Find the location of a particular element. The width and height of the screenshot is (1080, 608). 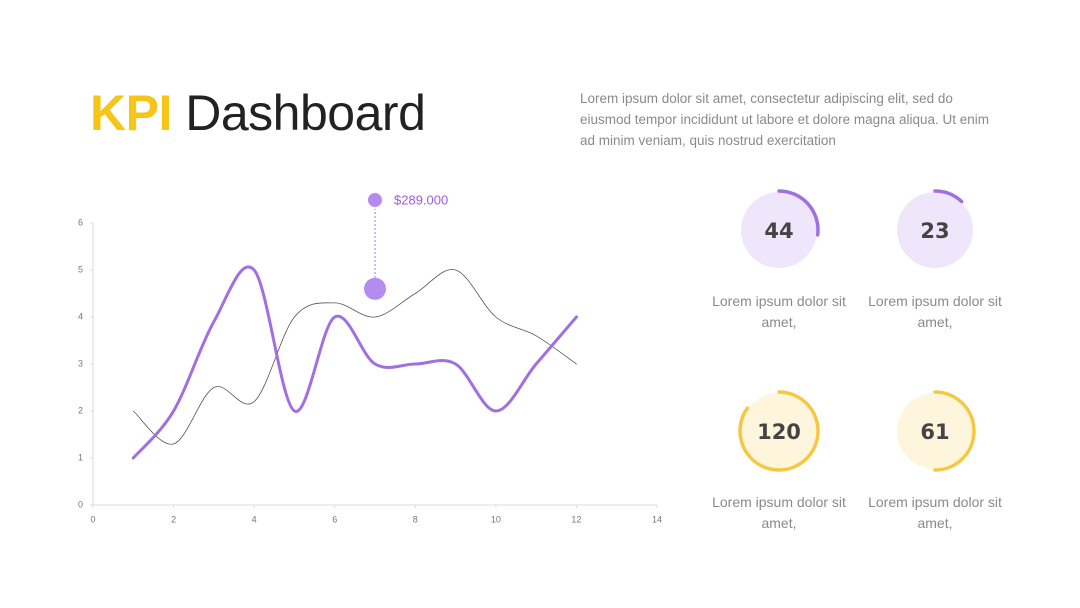

x-tick-label: 12 is located at coordinates (576, 519).